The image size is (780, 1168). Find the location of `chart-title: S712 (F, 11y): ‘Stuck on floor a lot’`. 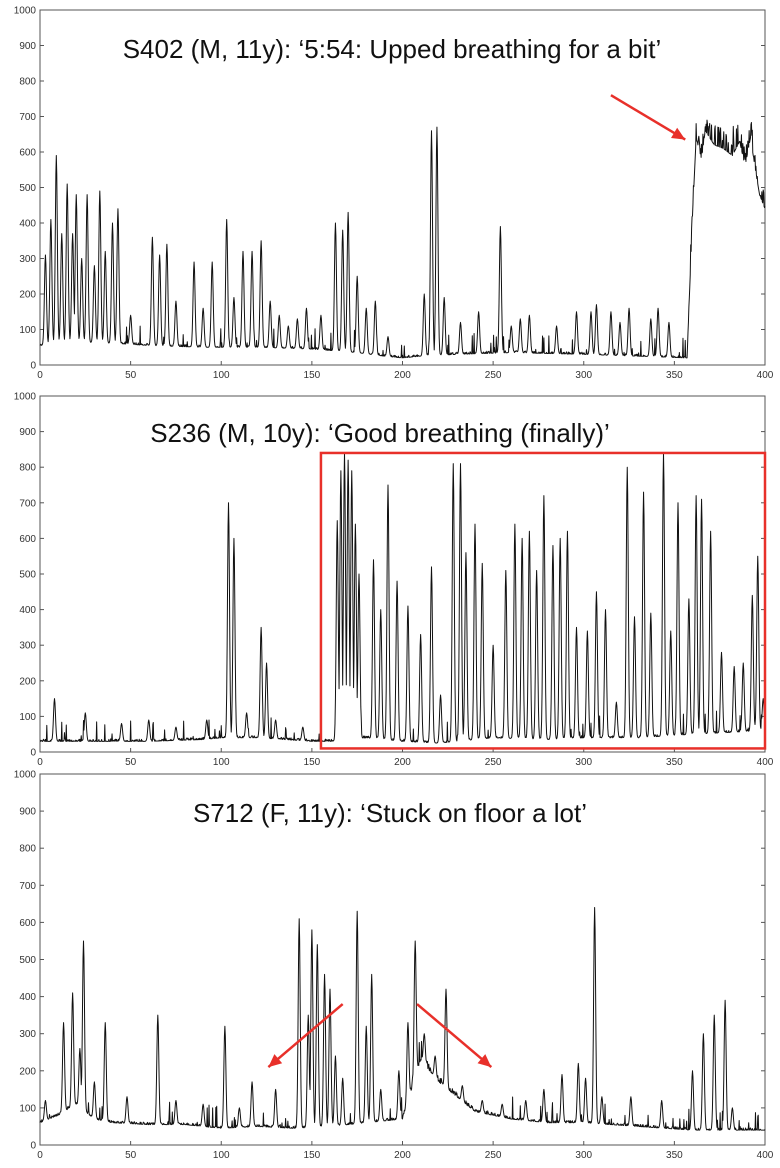

chart-title: S712 (F, 11y): ‘Stuck on floor a lot’ is located at coordinates (390, 813).